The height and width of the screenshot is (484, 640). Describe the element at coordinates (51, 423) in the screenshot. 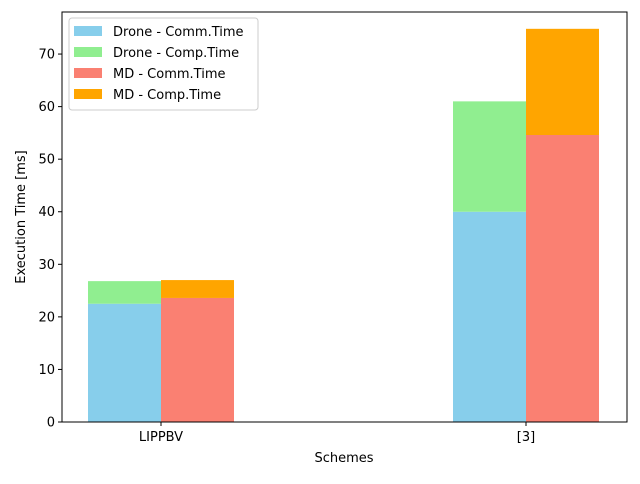

I see `y-tick-label: 0` at that location.